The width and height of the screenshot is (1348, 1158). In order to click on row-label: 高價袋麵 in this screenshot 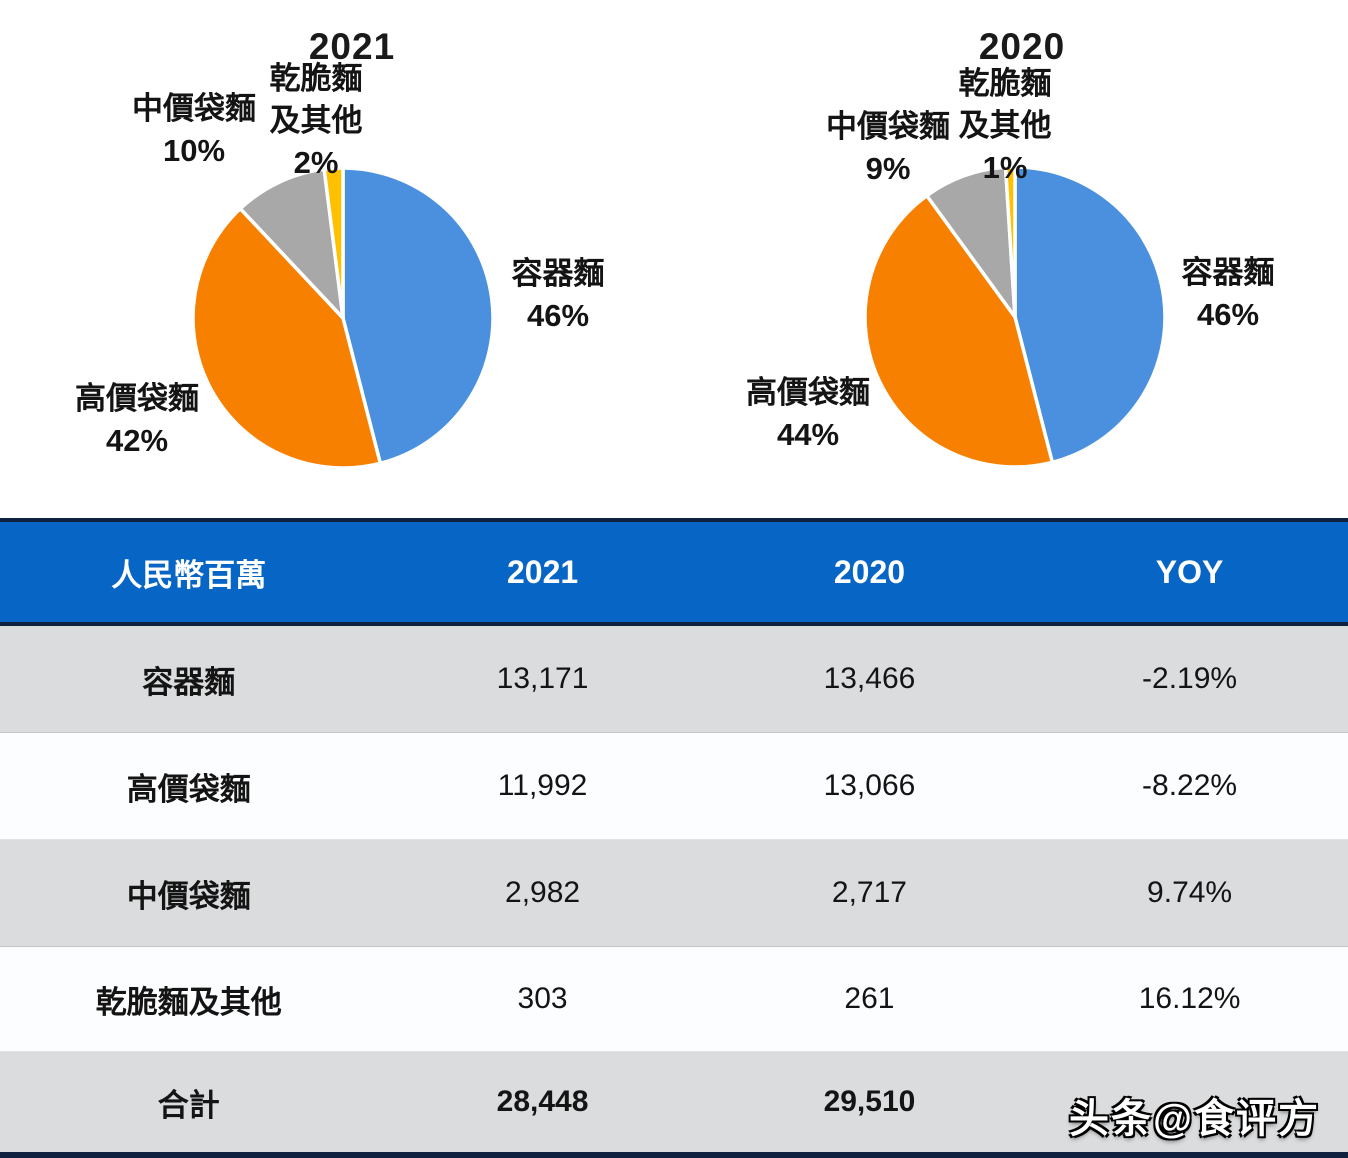, I will do `click(188, 789)`.